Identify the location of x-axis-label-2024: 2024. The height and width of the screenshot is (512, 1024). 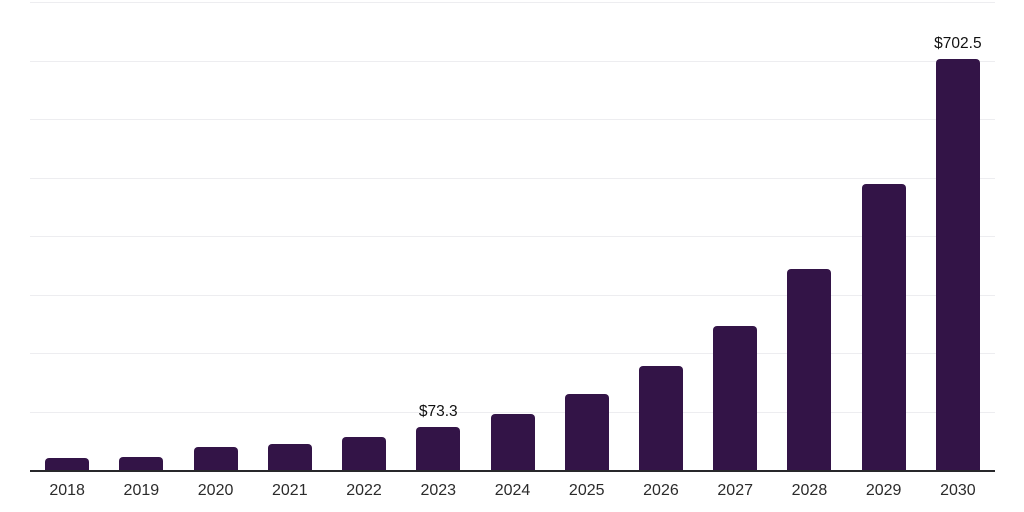
(512, 490).